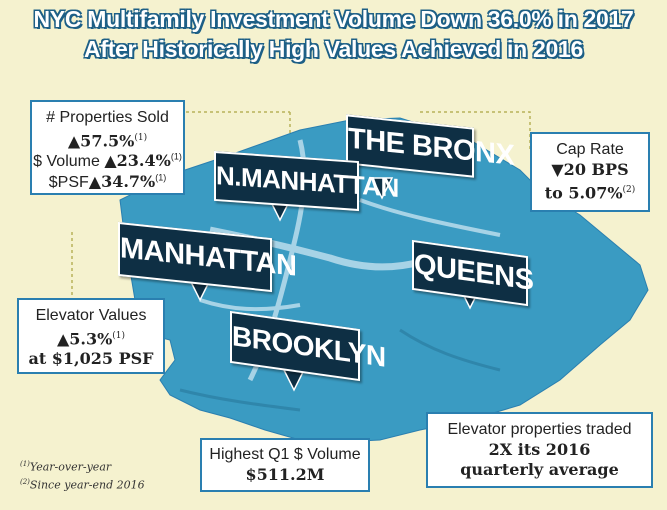 The height and width of the screenshot is (510, 667). I want to click on cap-rate-value: to 5.07%(2), so click(590, 193).